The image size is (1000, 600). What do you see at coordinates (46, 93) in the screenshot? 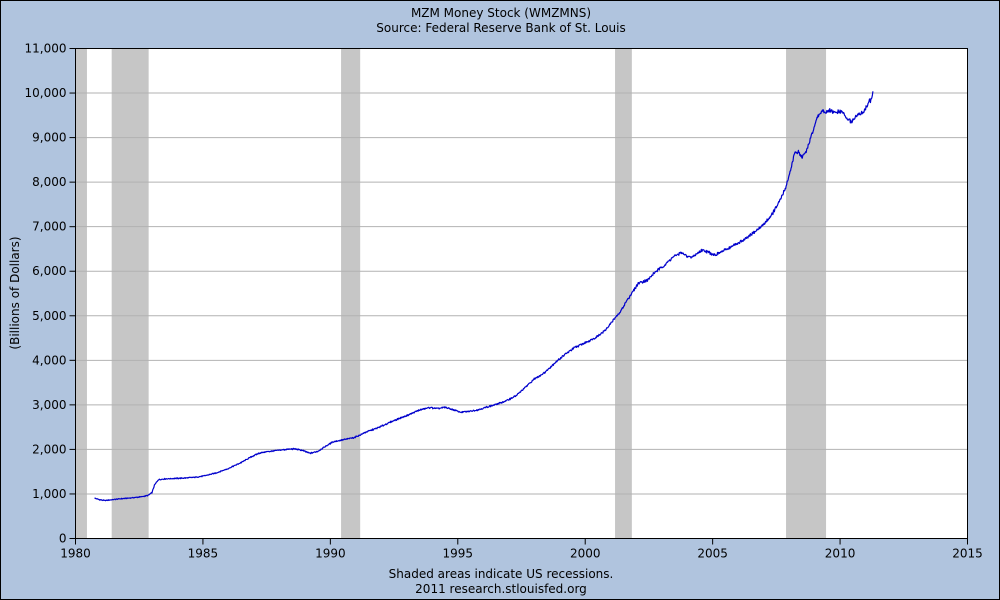
I see `y-tick-label: 10,000` at bounding box center [46, 93].